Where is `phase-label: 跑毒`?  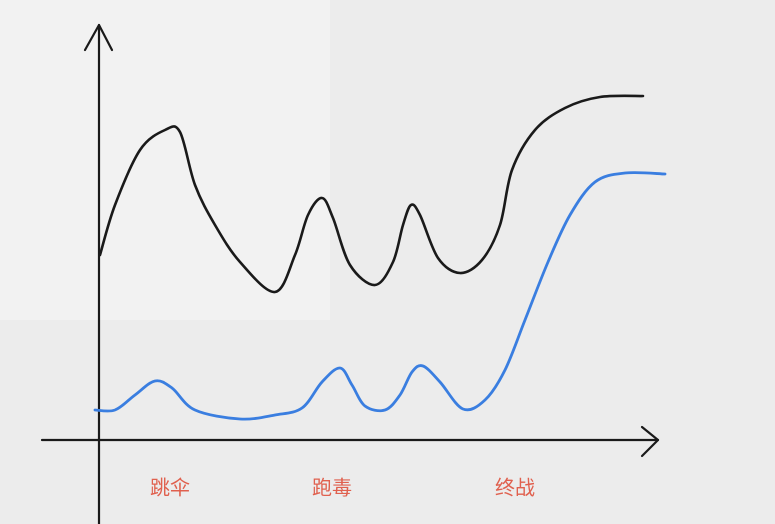
phase-label: 跑毒 is located at coordinates (332, 488).